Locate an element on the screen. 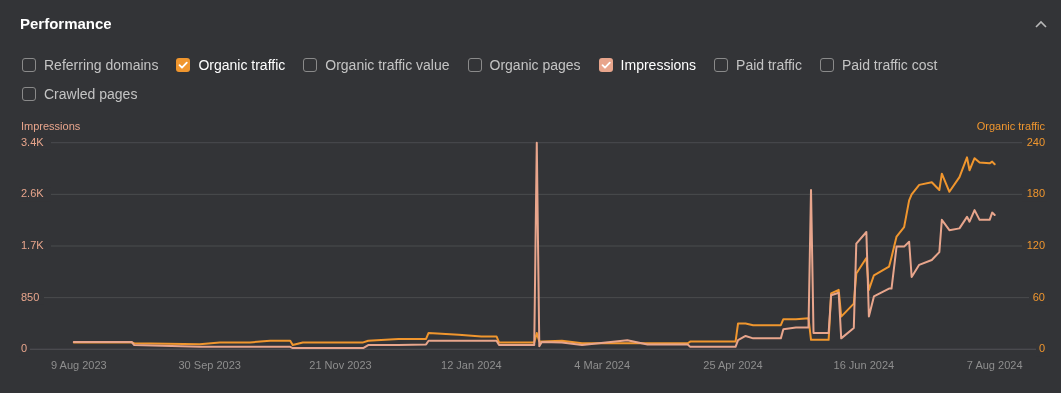 Image resolution: width=1061 pixels, height=393 pixels. y-tick-label: 3.4K is located at coordinates (33, 141).